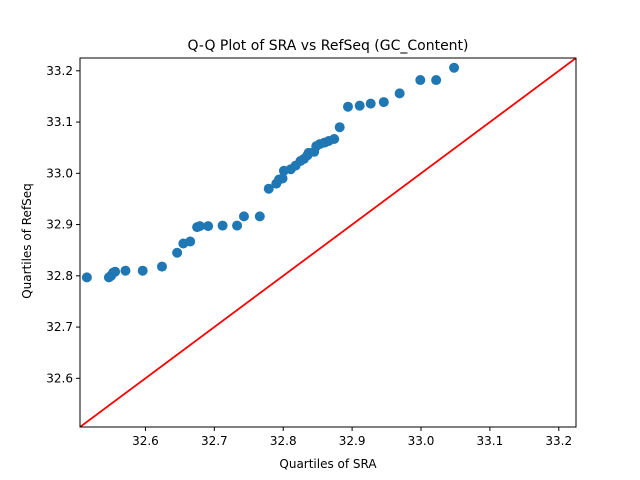 The image size is (640, 480). I want to click on y-tick-label: 32.6, so click(59, 378).